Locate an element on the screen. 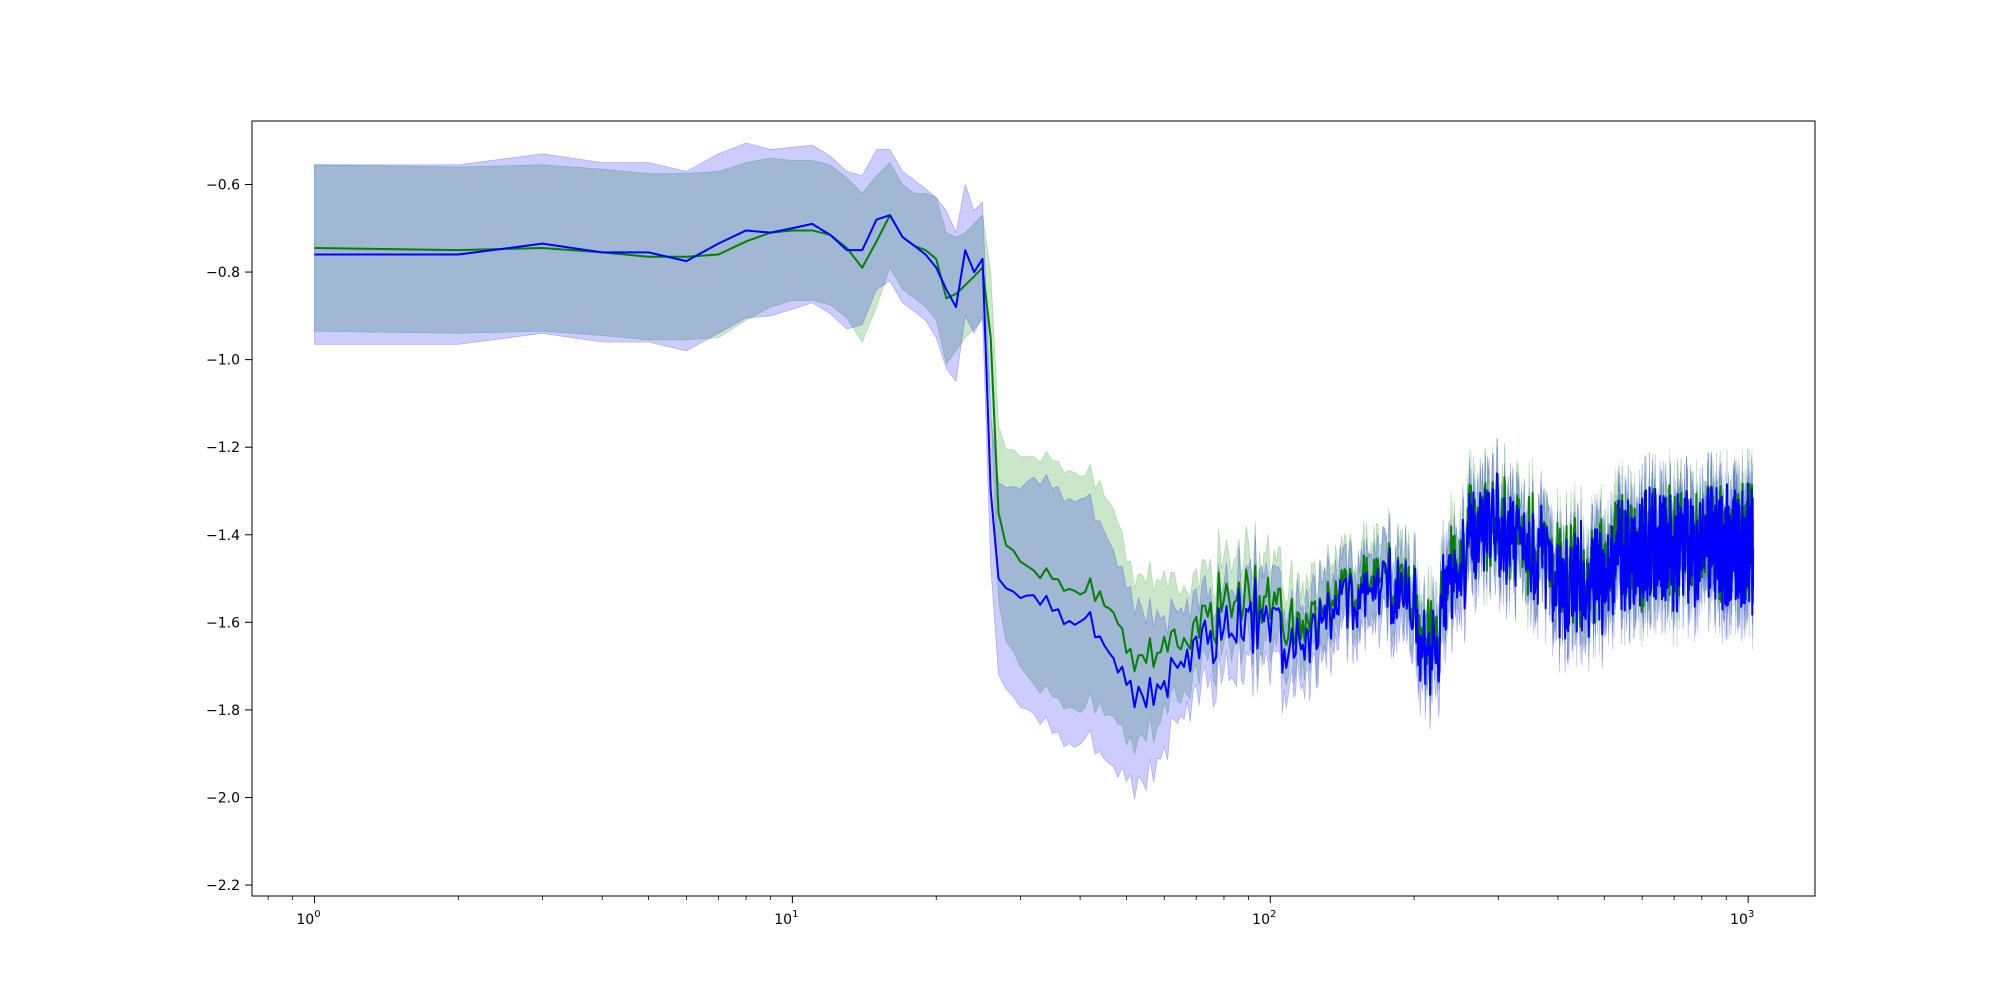 The height and width of the screenshot is (1000, 2000). y-tick-label: −2.0 is located at coordinates (223, 798).